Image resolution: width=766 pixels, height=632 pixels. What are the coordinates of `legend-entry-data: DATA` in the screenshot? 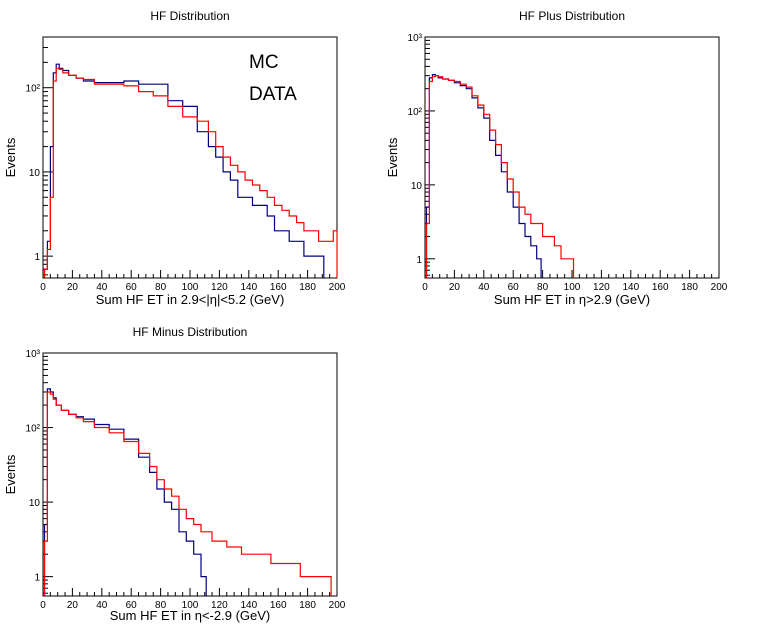 It's located at (273, 94).